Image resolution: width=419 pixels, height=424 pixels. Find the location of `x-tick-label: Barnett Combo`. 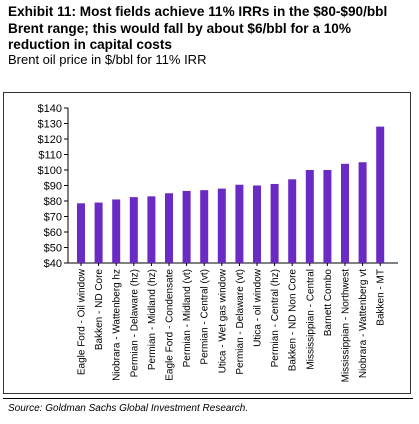

x-tick-label: Barnett Combo is located at coordinates (328, 303).